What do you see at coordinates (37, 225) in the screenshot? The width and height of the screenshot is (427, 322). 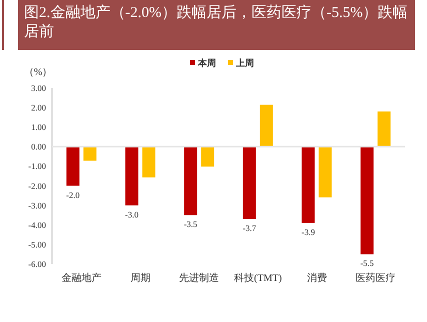 I see `y-tick-label: -4.00` at bounding box center [37, 225].